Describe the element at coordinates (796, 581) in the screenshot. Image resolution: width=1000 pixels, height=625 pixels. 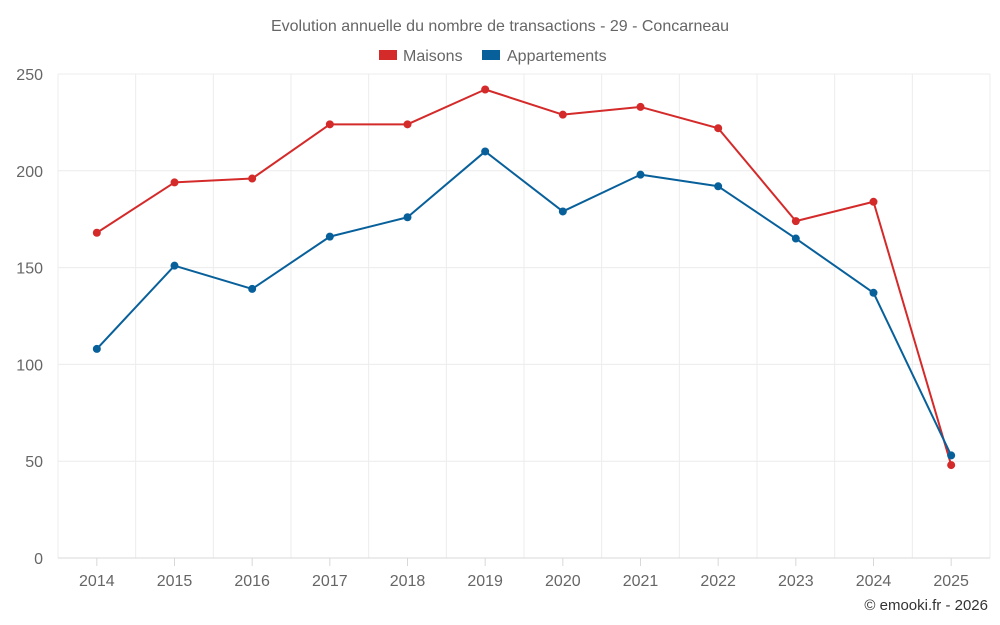
I see `x-tick-label-2023: 2023` at that location.